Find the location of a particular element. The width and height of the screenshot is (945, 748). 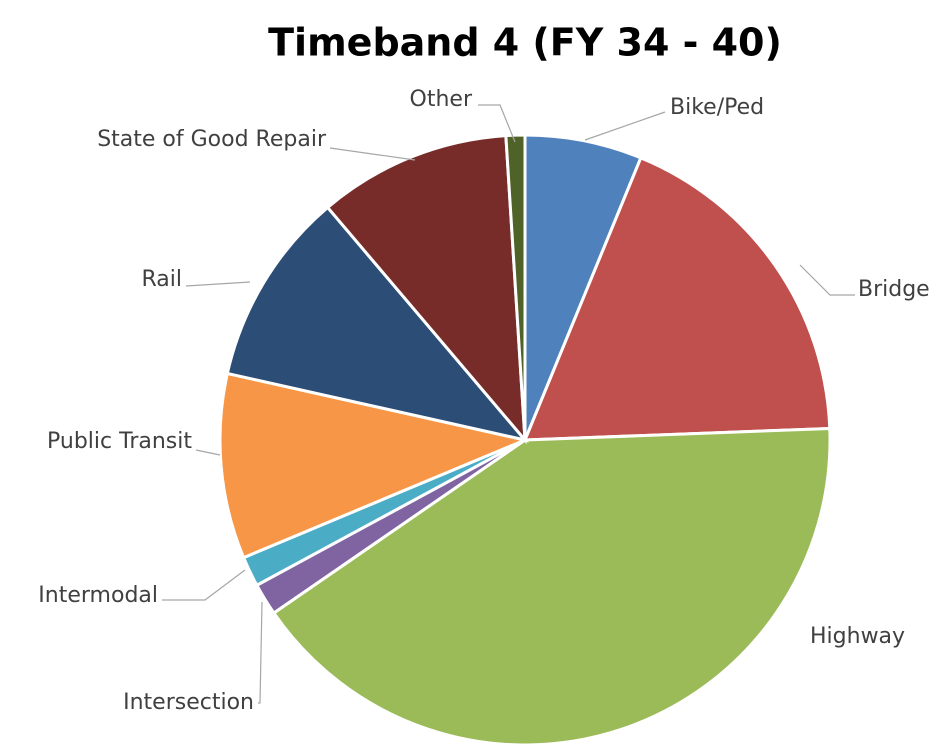

slice-label: Bridge is located at coordinates (894, 289).